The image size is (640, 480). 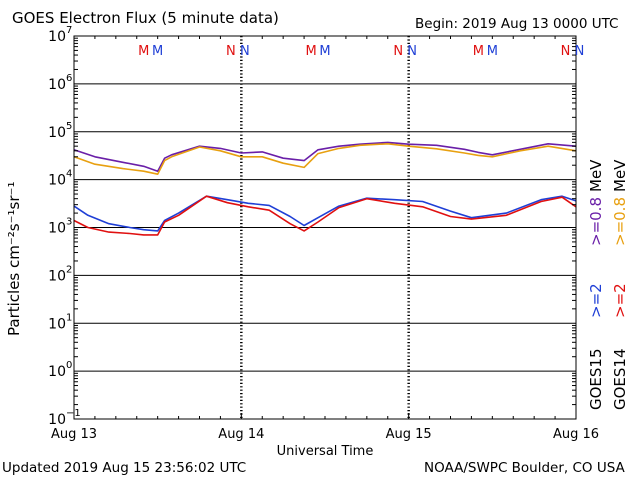 What do you see at coordinates (69, 30) in the screenshot?
I see `y-tick-exponent: 7` at bounding box center [69, 30].